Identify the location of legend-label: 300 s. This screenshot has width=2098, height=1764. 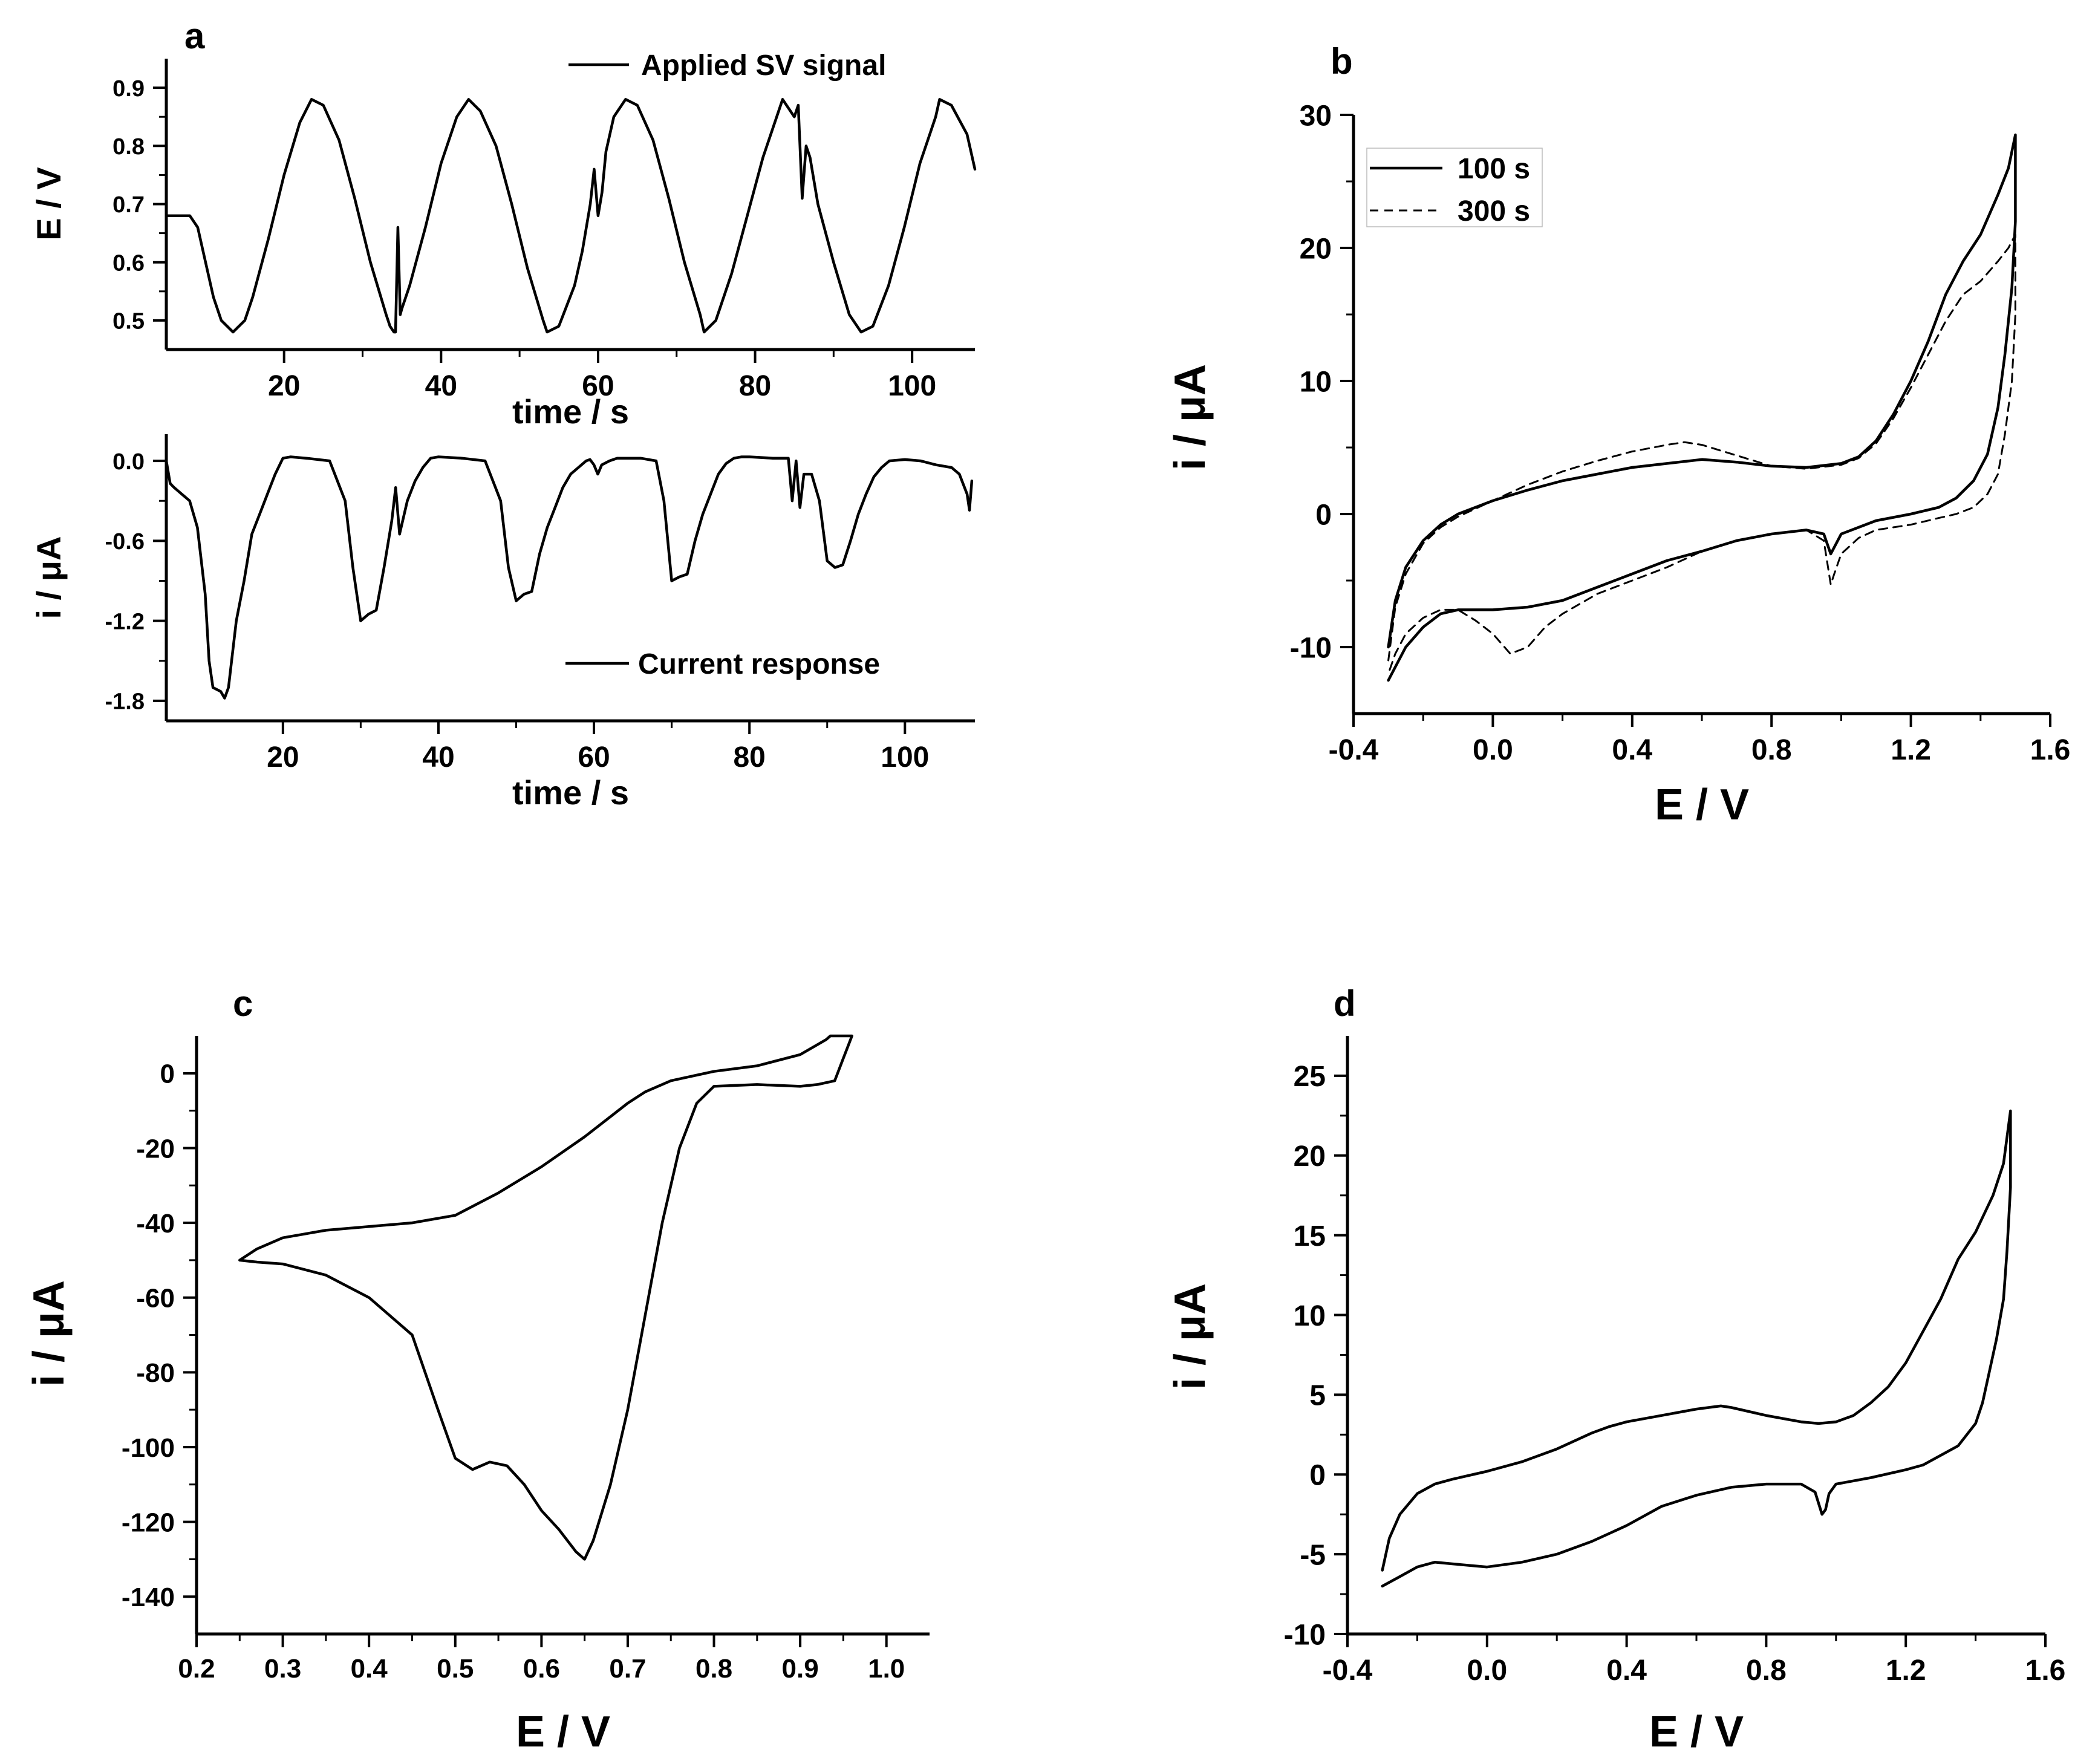
(1494, 211).